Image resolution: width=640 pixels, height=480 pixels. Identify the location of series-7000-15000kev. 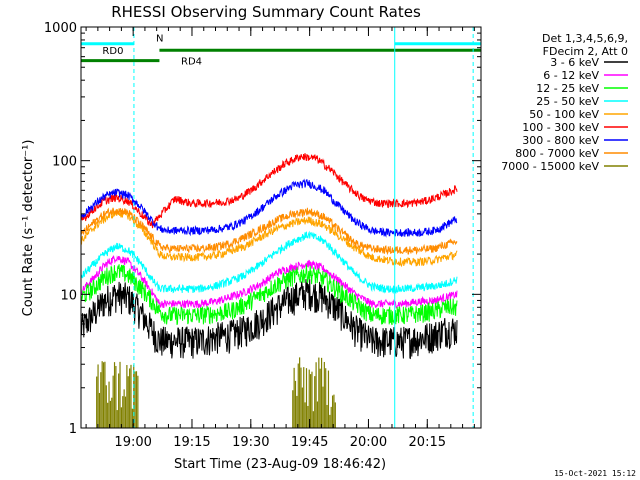
(216, 392).